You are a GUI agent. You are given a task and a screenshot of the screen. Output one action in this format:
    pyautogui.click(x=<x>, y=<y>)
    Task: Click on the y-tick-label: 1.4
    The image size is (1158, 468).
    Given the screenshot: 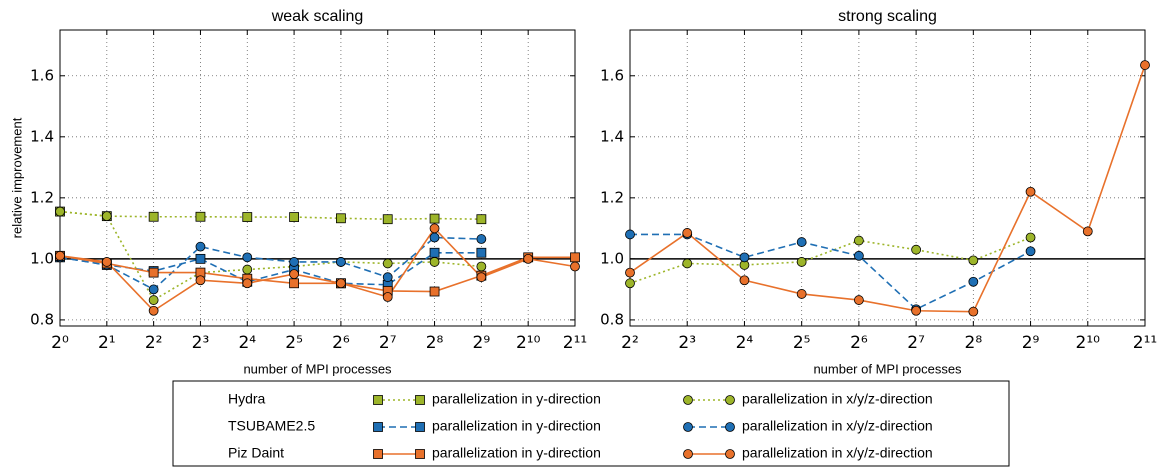 What is the action you would take?
    pyautogui.click(x=612, y=136)
    